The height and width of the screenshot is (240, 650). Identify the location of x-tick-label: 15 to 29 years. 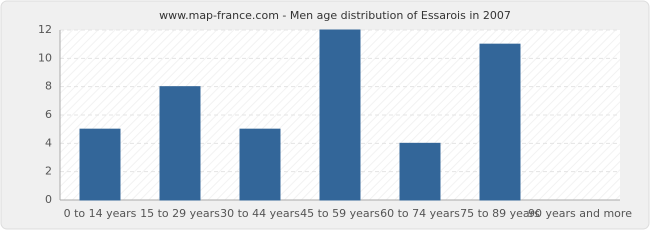
(180, 213).